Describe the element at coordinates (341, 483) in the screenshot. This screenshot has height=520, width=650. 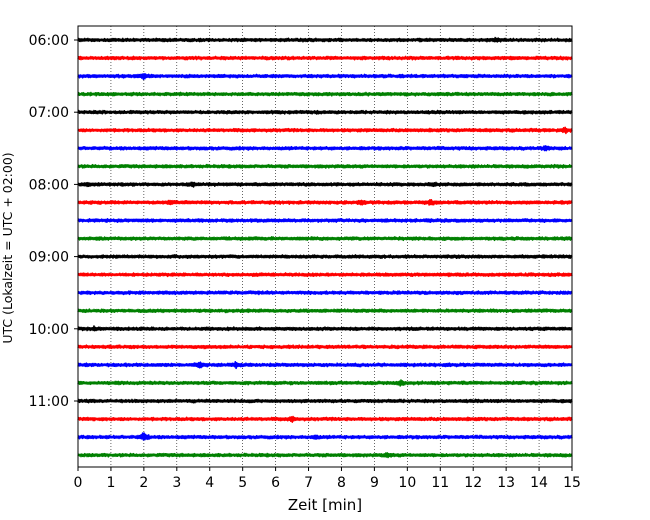
I see `x-tick-label: 8` at that location.